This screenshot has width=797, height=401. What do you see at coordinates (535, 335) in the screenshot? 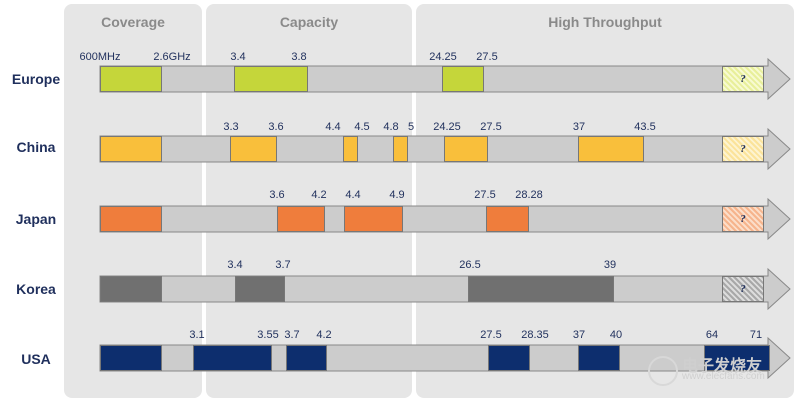
I see `freq-label: 28.35` at bounding box center [535, 335].